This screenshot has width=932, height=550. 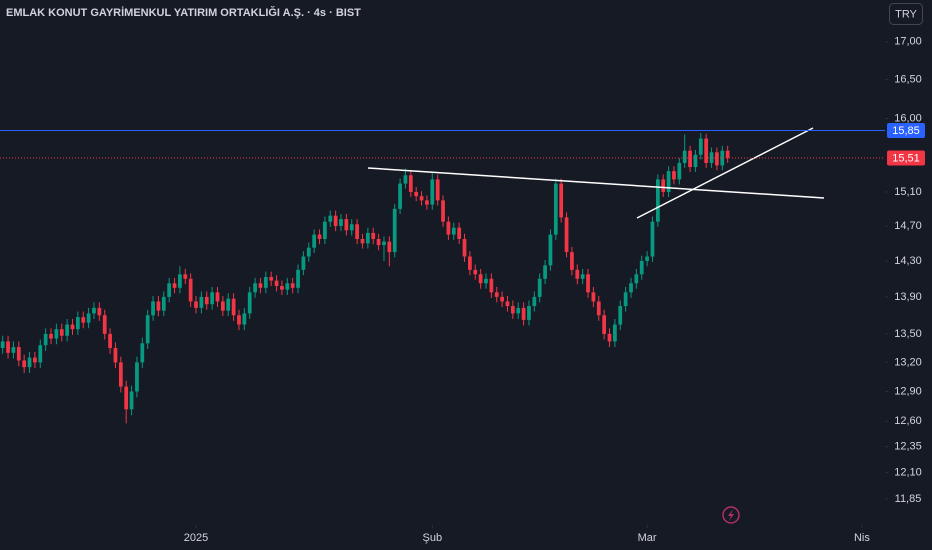 I want to click on y-tick-label: 16,50, so click(x=908, y=80).